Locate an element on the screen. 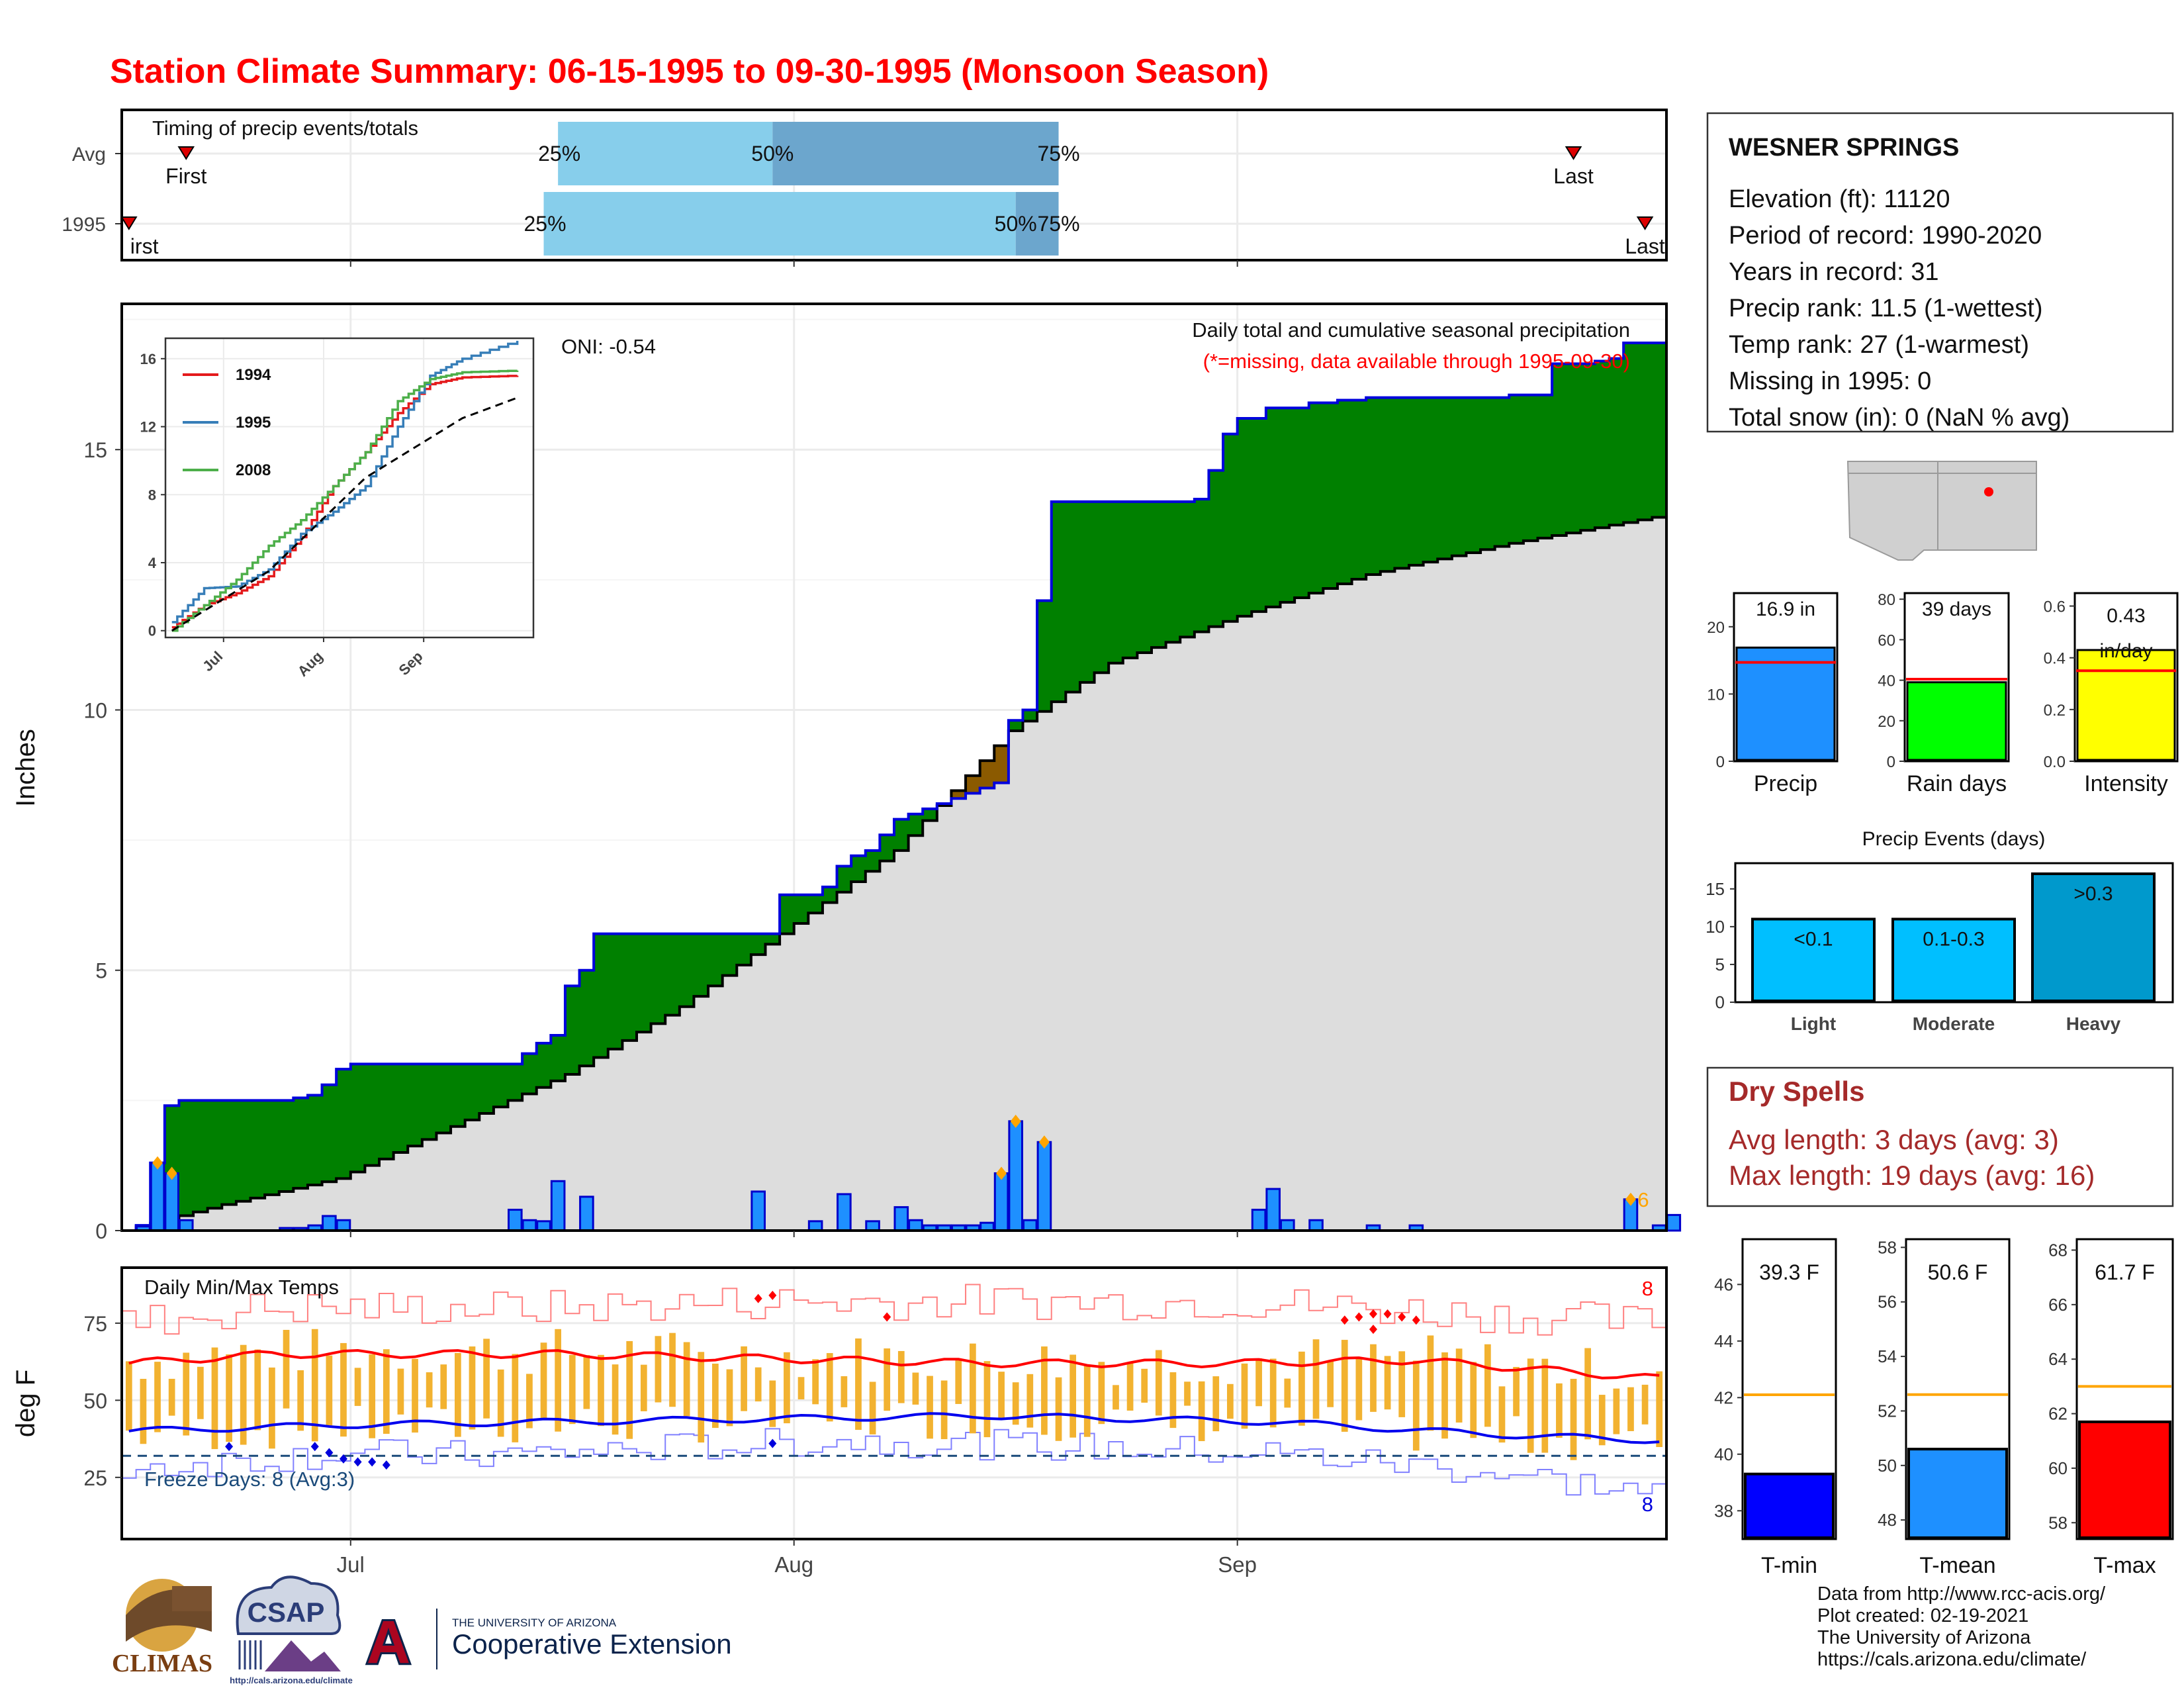 The height and width of the screenshot is (1688, 2184). summary-bar-label: Intensity is located at coordinates (2126, 783).